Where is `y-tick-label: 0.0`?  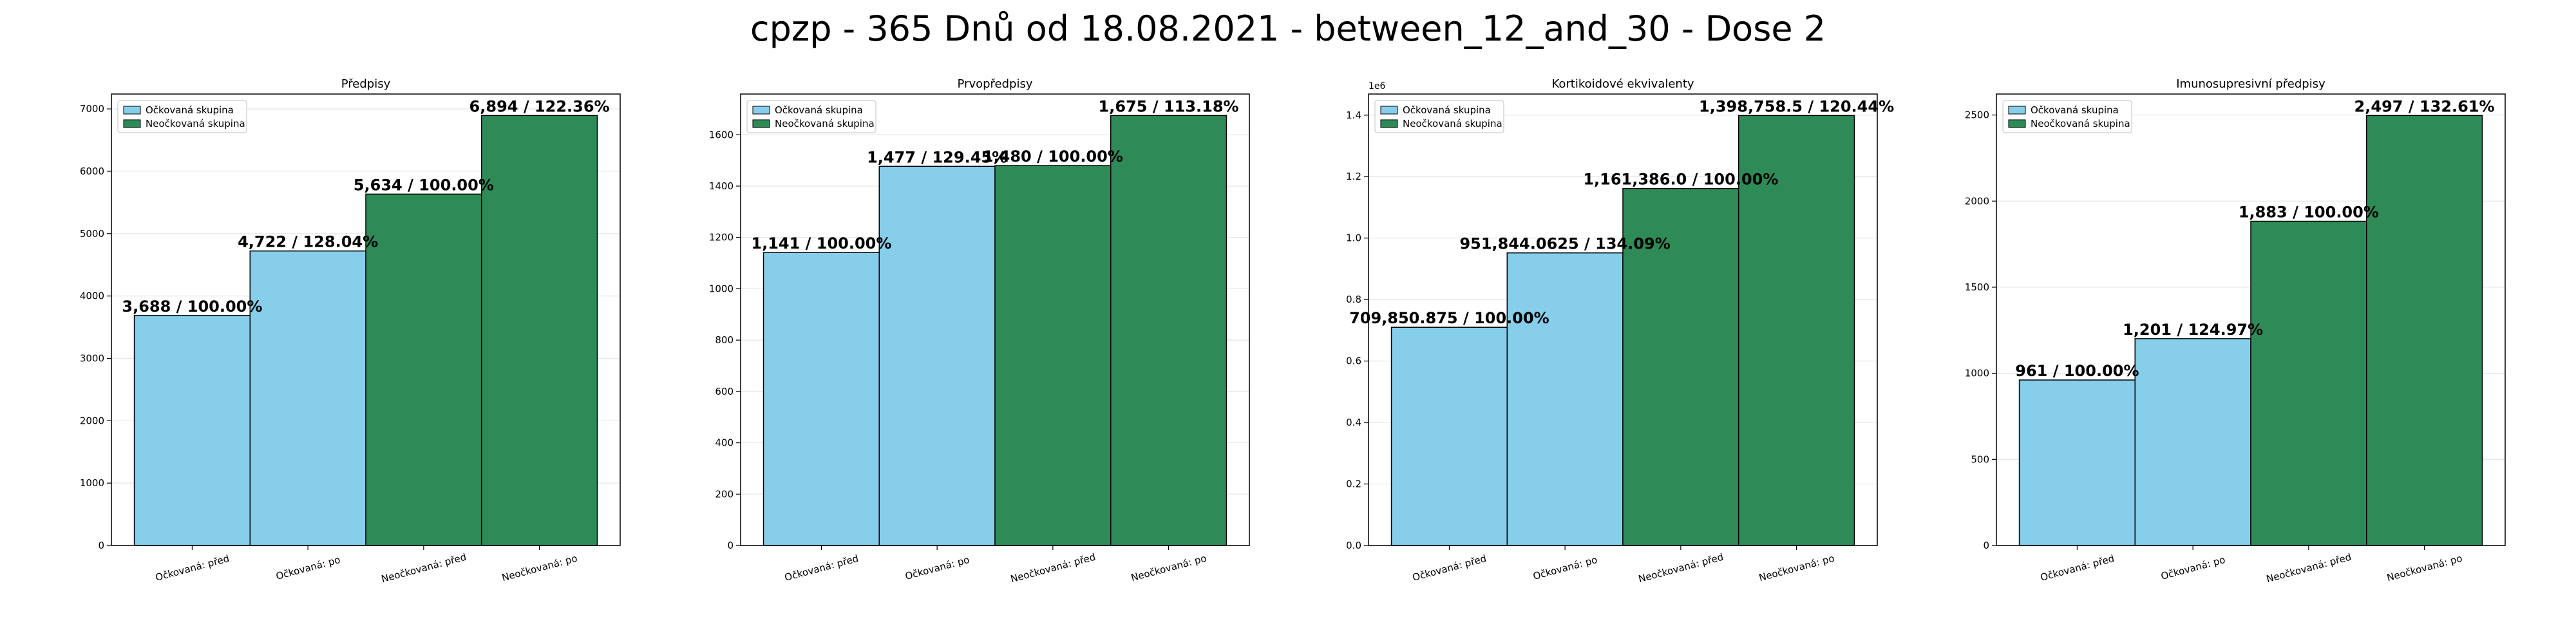 y-tick-label: 0.0 is located at coordinates (1353, 545).